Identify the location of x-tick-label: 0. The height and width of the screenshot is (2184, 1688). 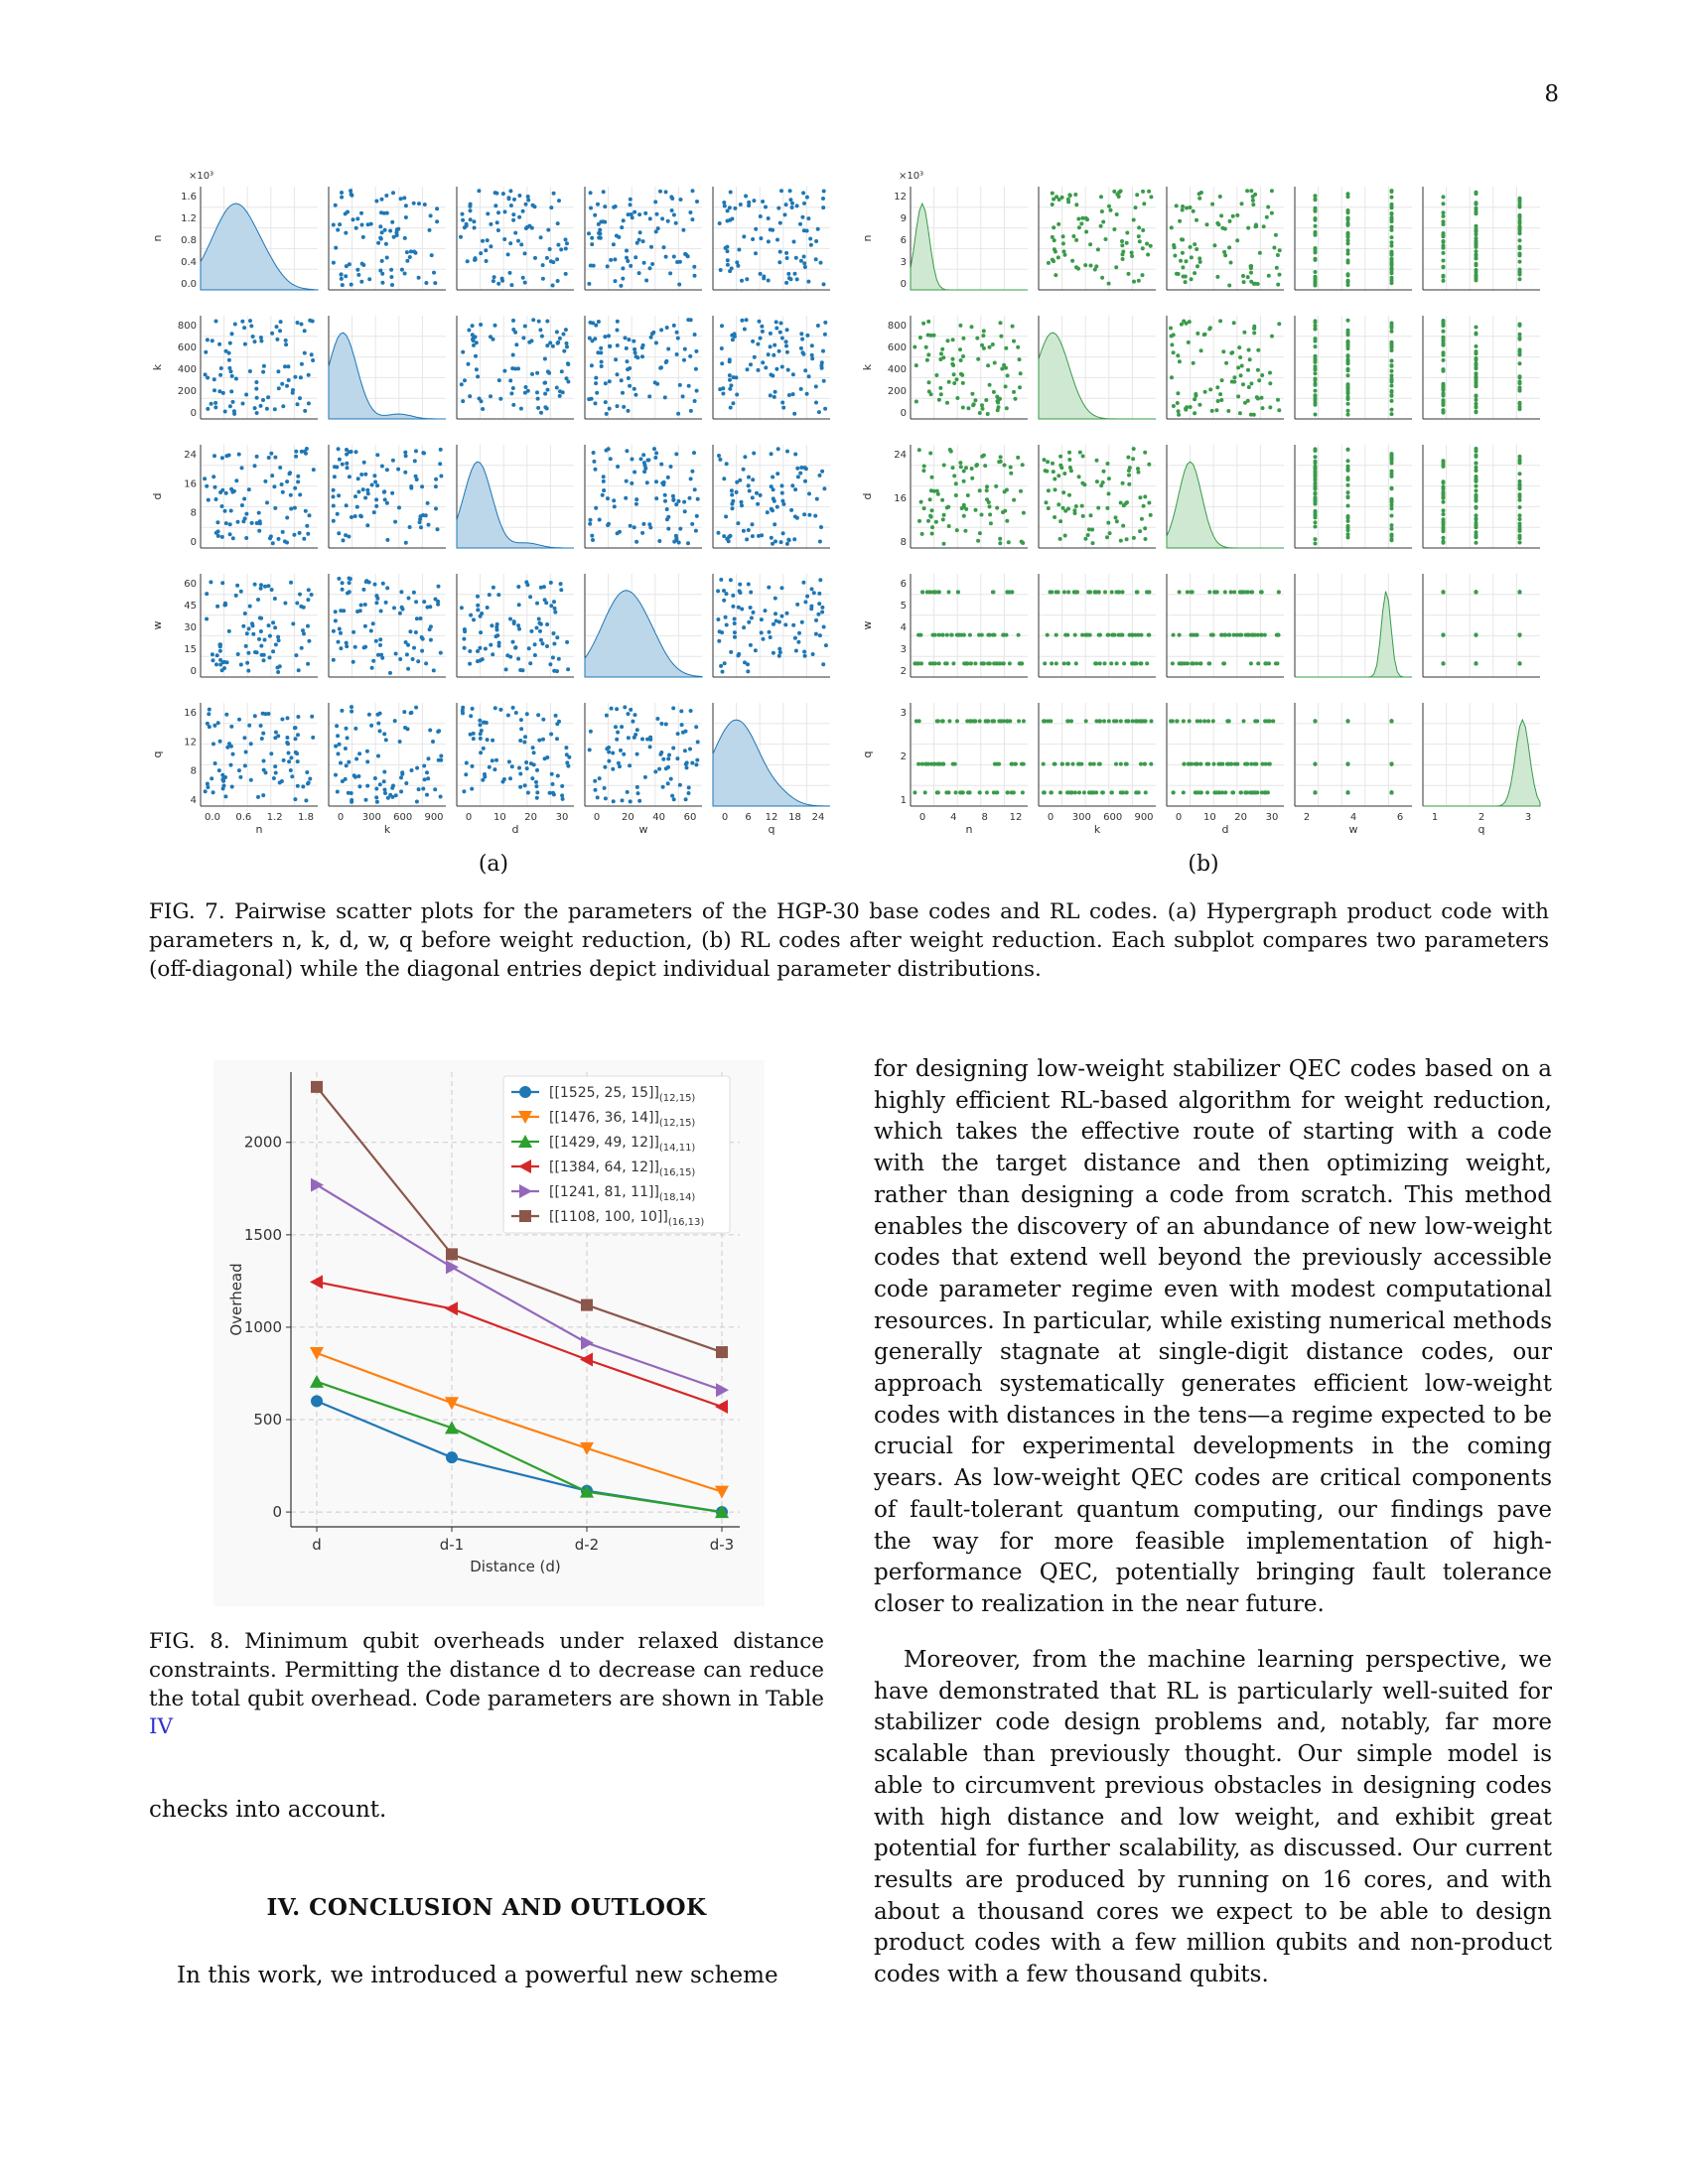
(1179, 817).